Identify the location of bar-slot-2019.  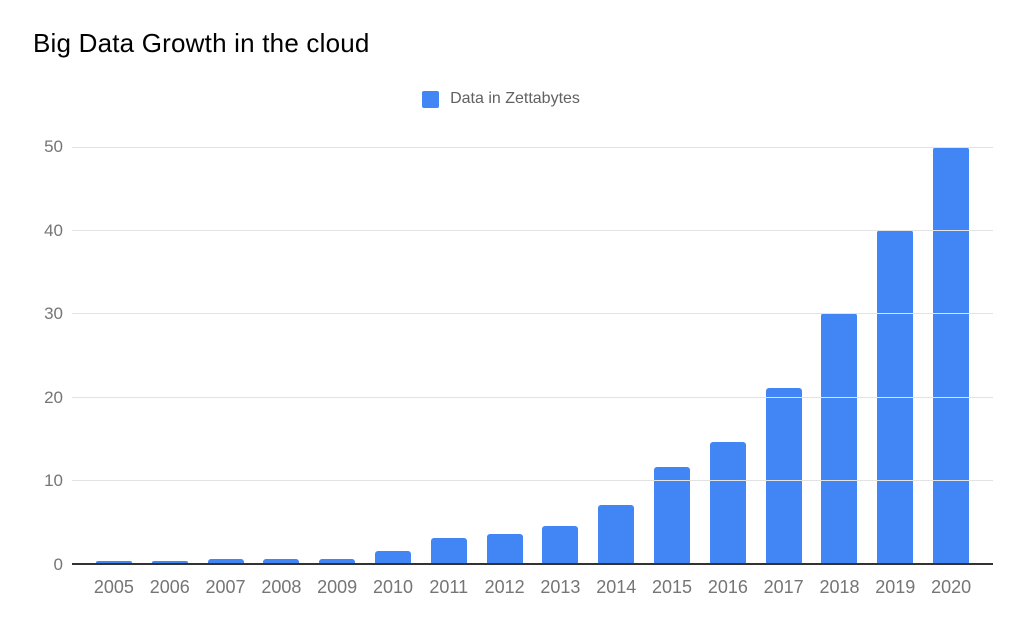
(895, 355).